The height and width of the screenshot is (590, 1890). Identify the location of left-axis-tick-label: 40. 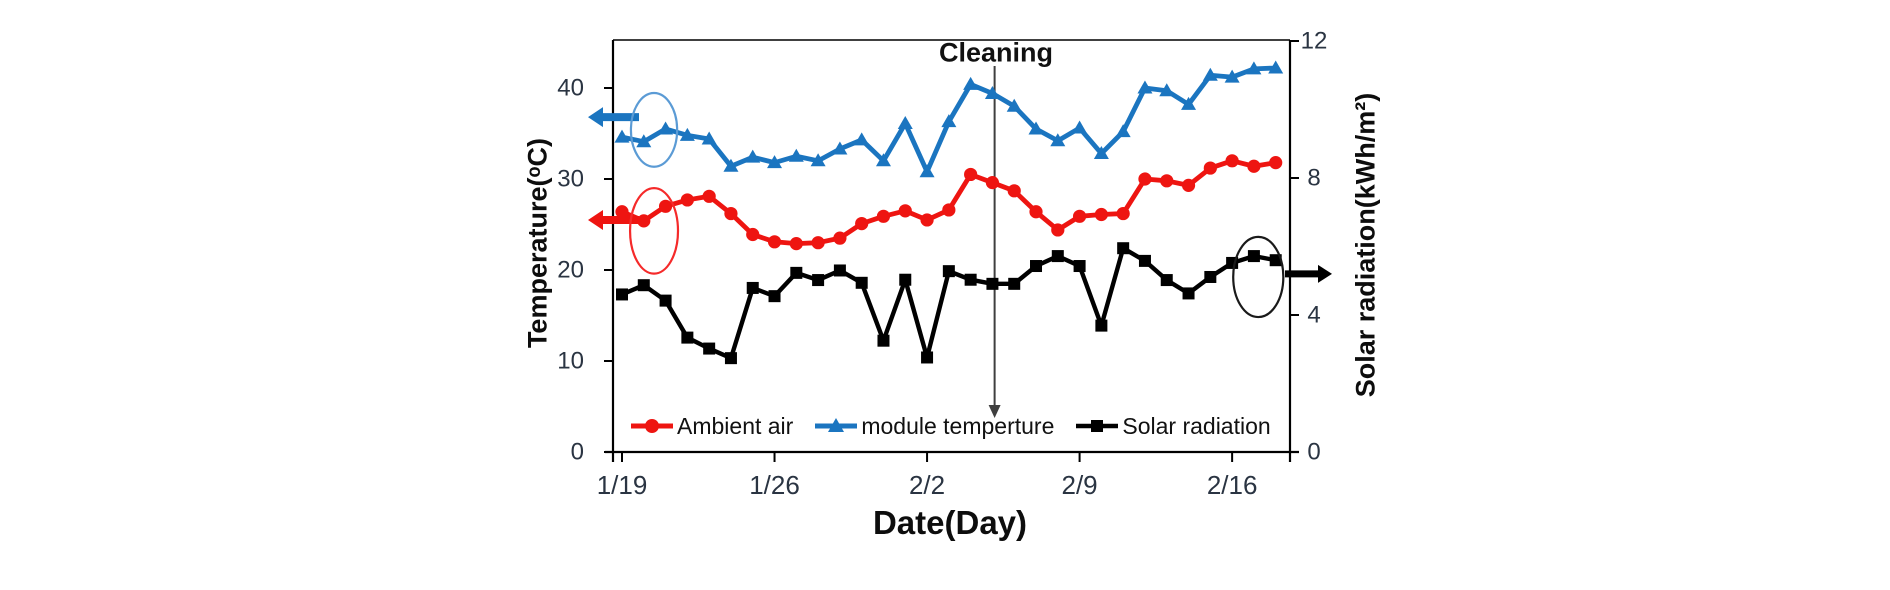
(570, 87).